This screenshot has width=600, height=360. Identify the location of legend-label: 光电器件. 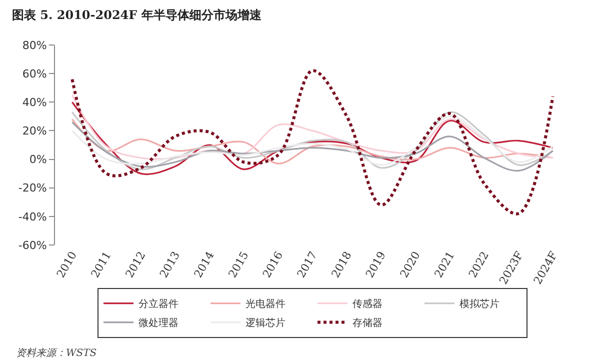
(266, 304).